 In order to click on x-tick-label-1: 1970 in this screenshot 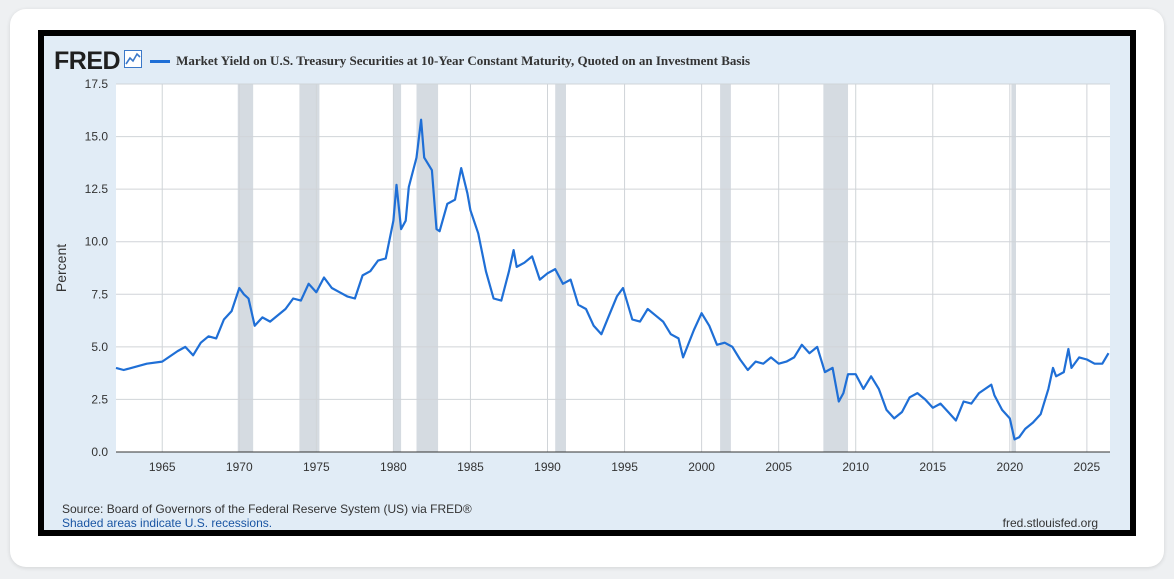, I will do `click(239, 467)`.